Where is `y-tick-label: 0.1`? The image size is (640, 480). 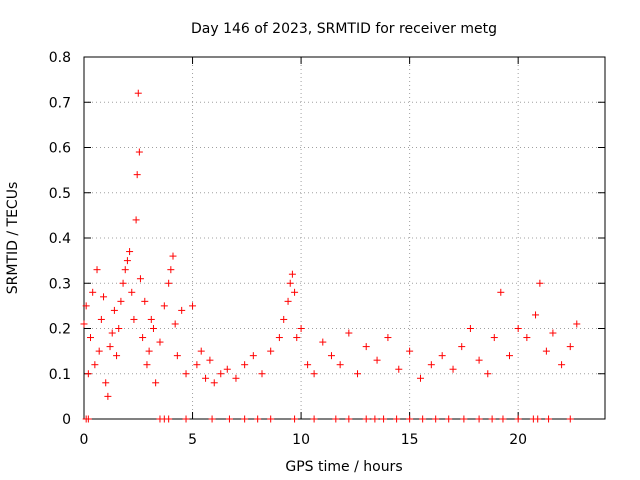 y-tick-label: 0.1 is located at coordinates (60, 375).